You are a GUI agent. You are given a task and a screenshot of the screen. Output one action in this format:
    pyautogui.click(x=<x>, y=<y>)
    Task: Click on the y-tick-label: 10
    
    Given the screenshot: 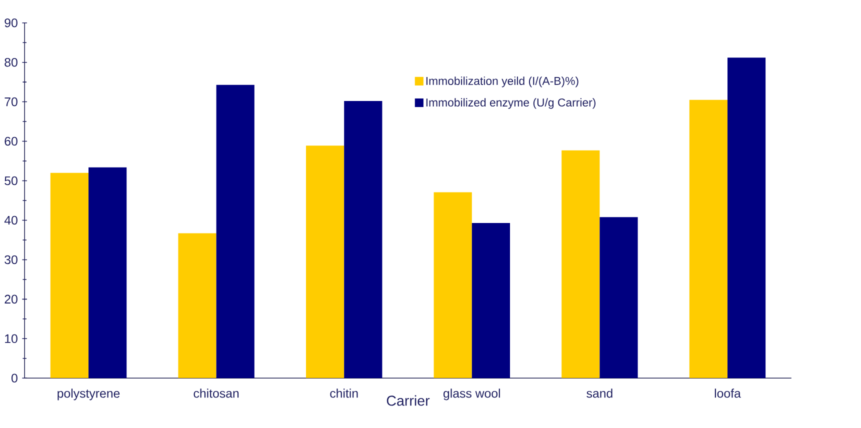 What is the action you would take?
    pyautogui.click(x=11, y=339)
    